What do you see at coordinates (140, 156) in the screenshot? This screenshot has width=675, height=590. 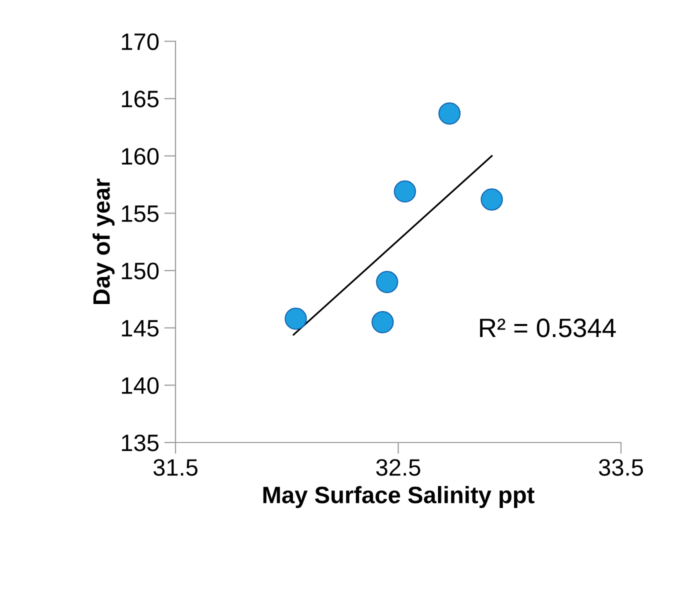 I see `y-tick-label: 160` at bounding box center [140, 156].